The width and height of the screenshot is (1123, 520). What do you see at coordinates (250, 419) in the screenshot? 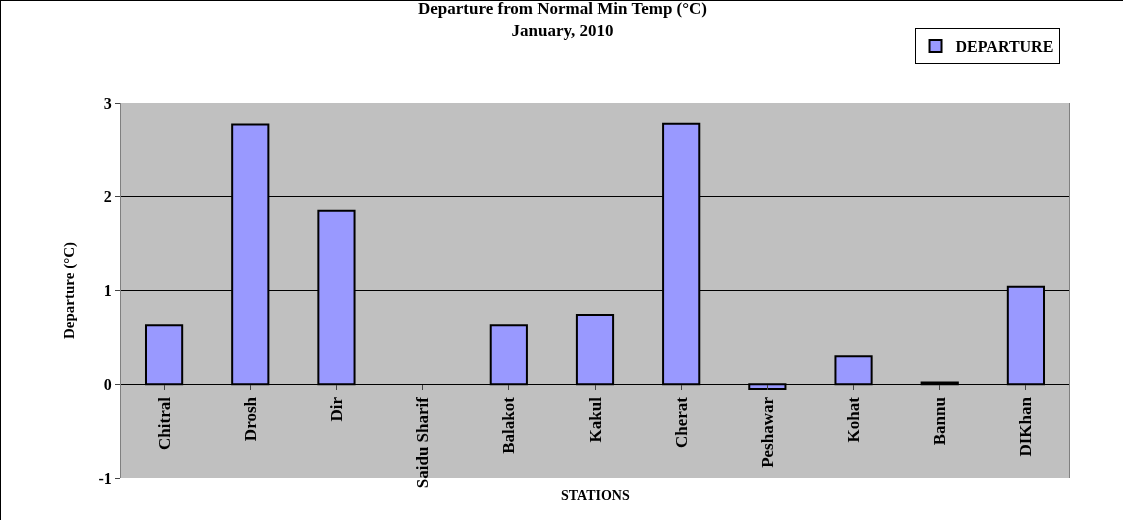
I see `x-tick-label: Drosh` at bounding box center [250, 419].